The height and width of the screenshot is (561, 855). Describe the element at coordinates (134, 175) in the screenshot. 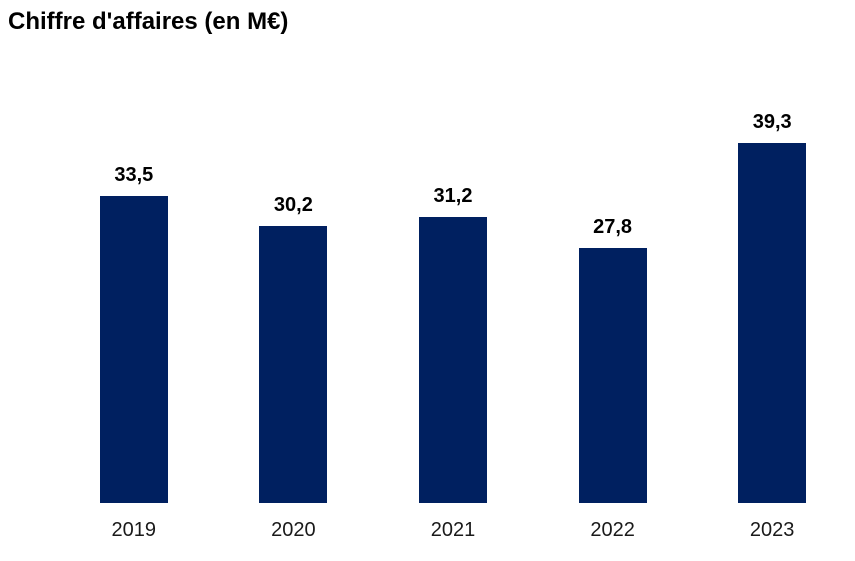

I see `bar-value-label: 33,5` at that location.